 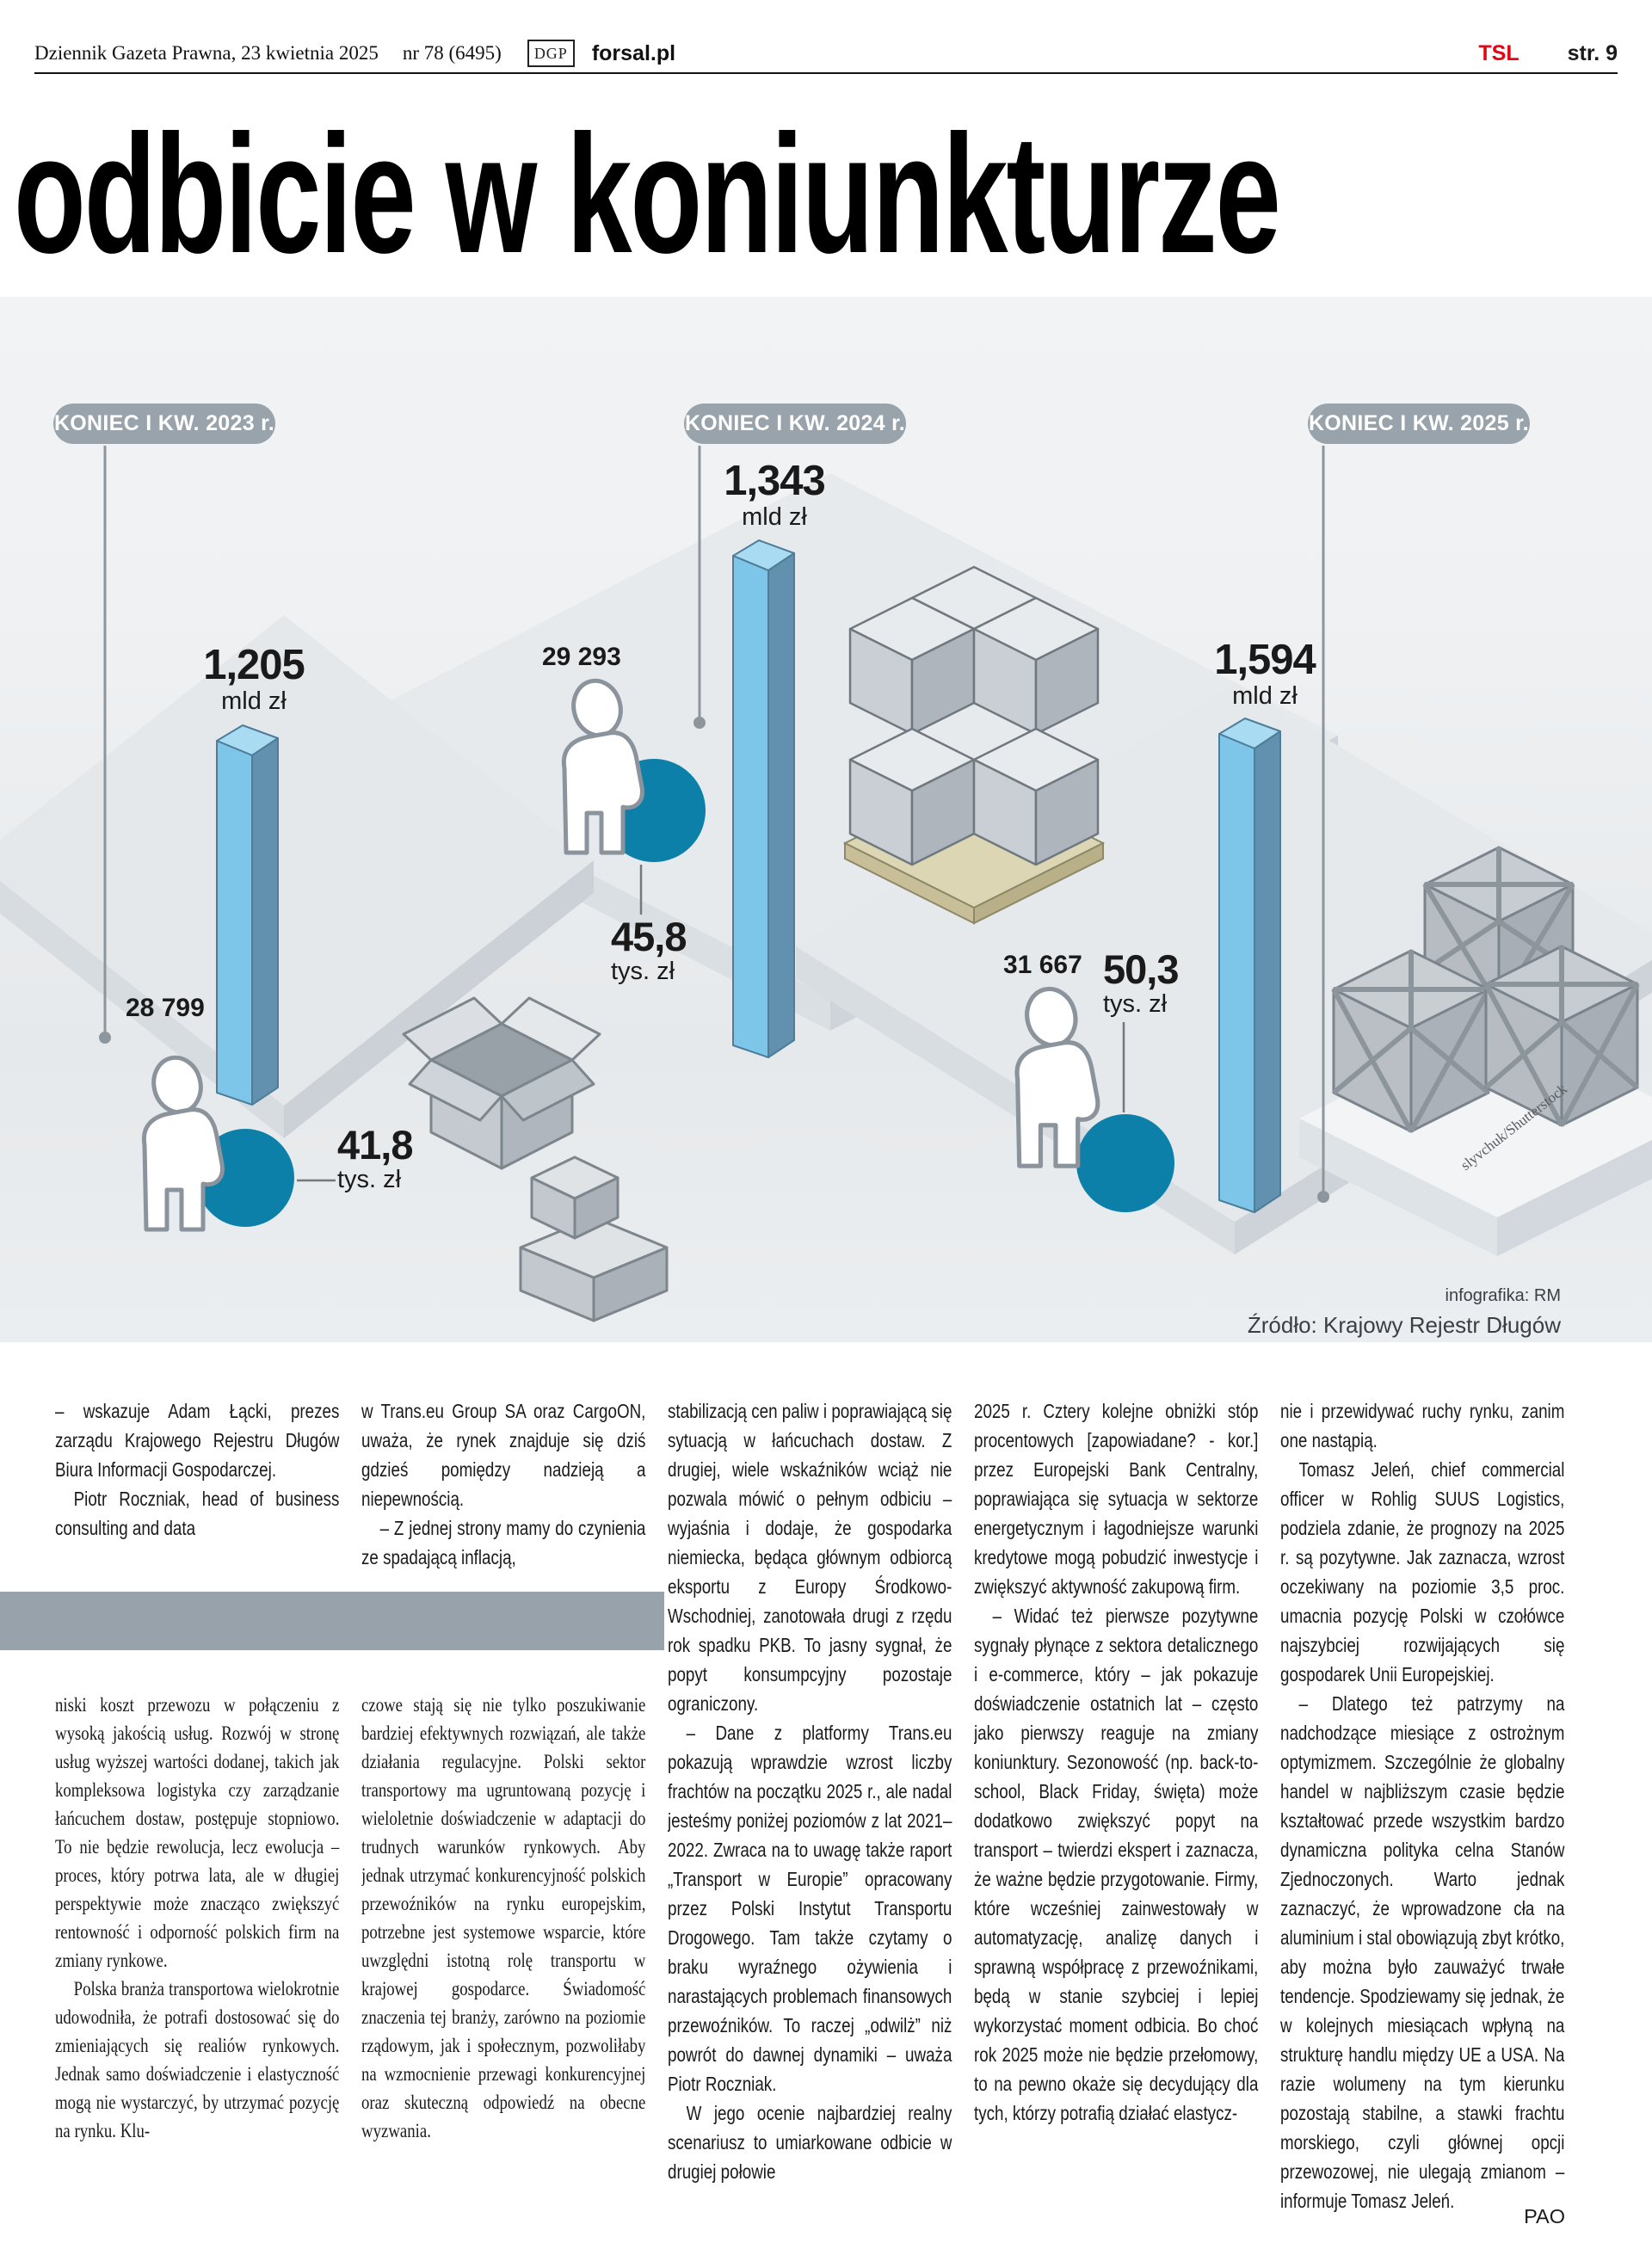 I want to click on debt-bar-2023, so click(x=248, y=915).